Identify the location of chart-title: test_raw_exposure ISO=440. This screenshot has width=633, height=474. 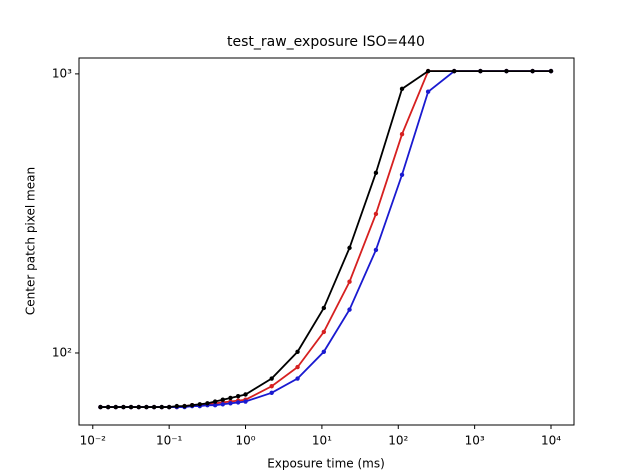
(326, 42).